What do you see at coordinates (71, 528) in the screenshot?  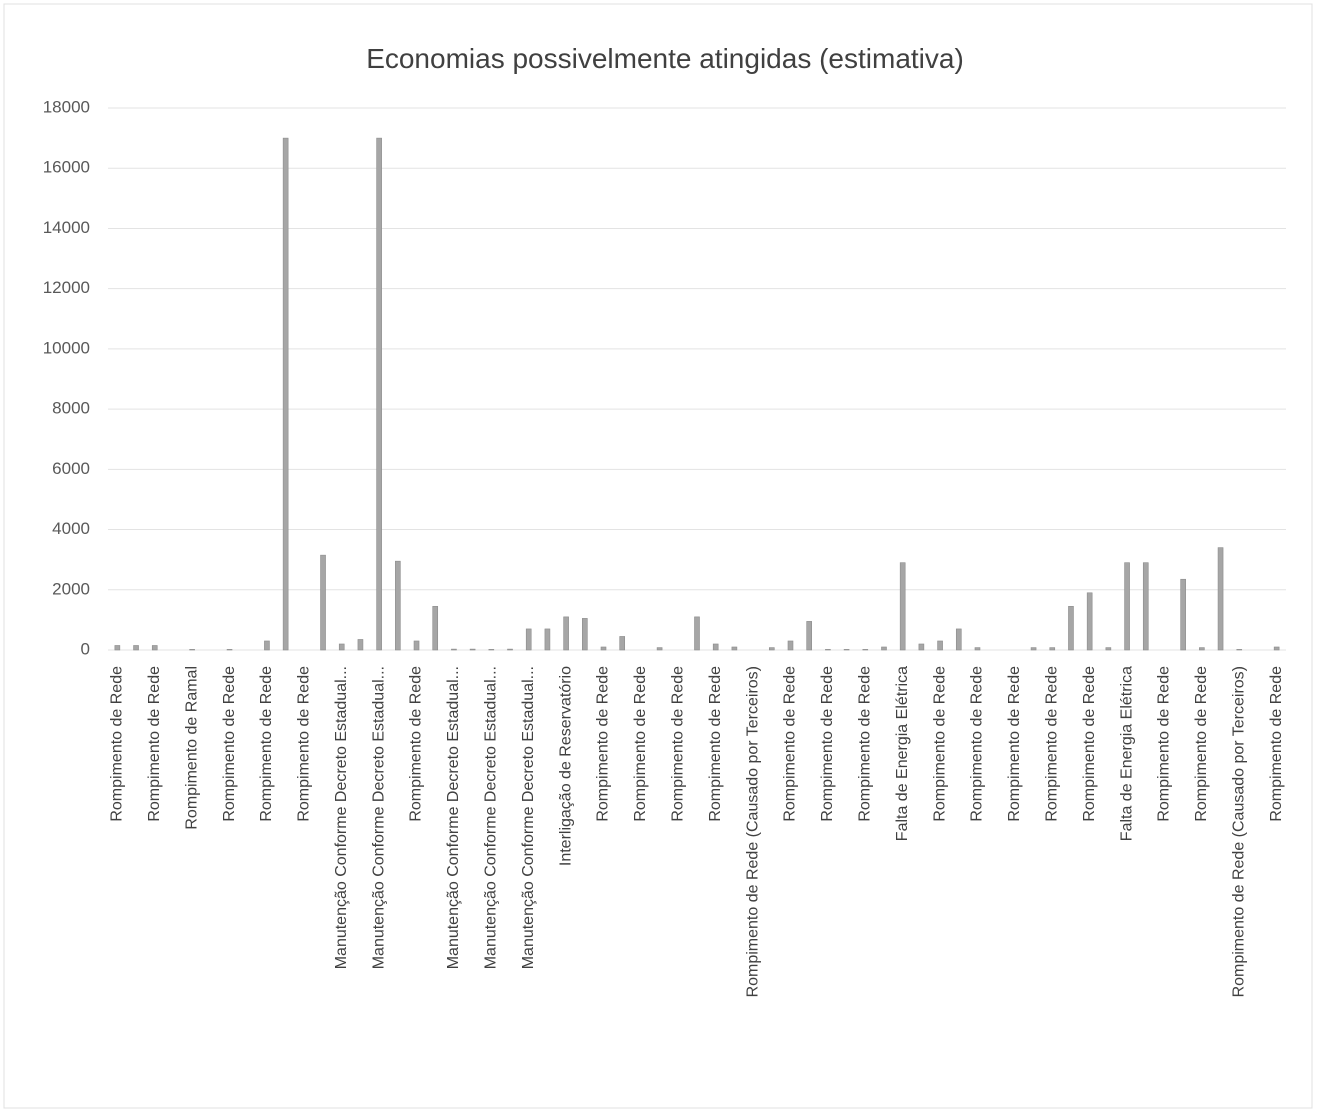 I see `y-tick-label: 4000` at bounding box center [71, 528].